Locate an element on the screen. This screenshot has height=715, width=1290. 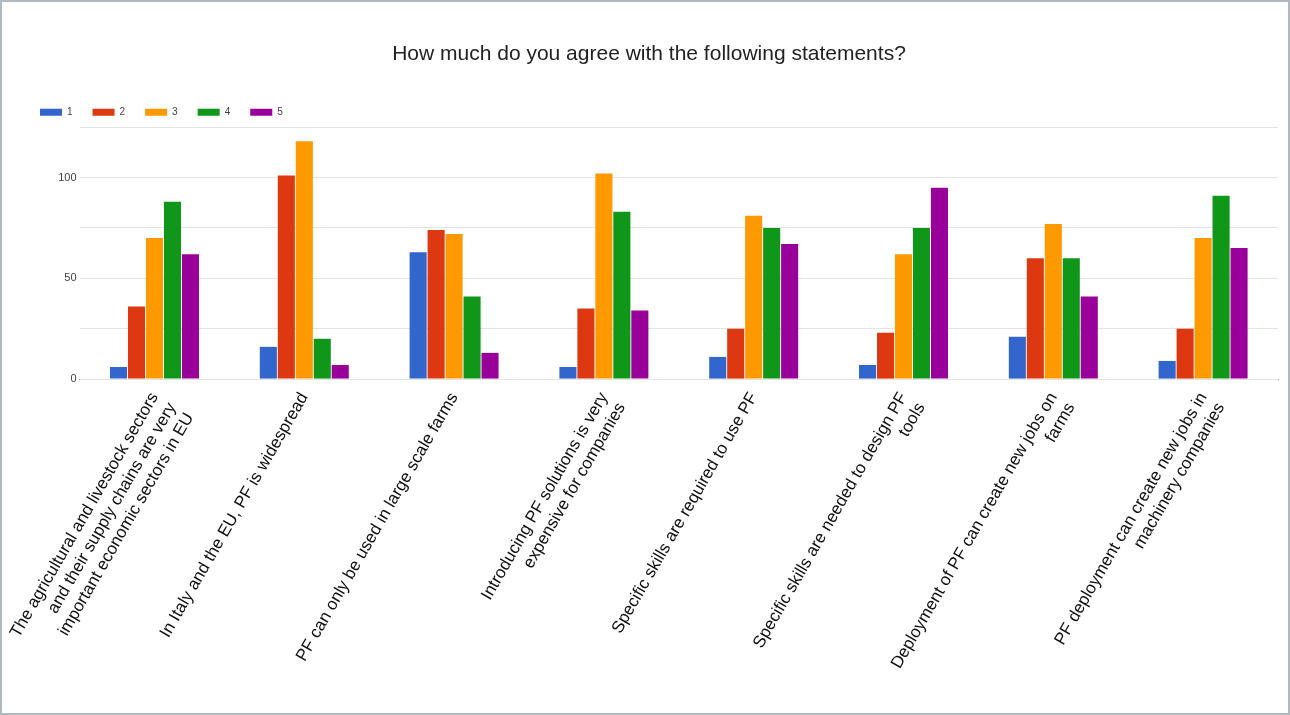
legend-label: 1 is located at coordinates (70, 111).